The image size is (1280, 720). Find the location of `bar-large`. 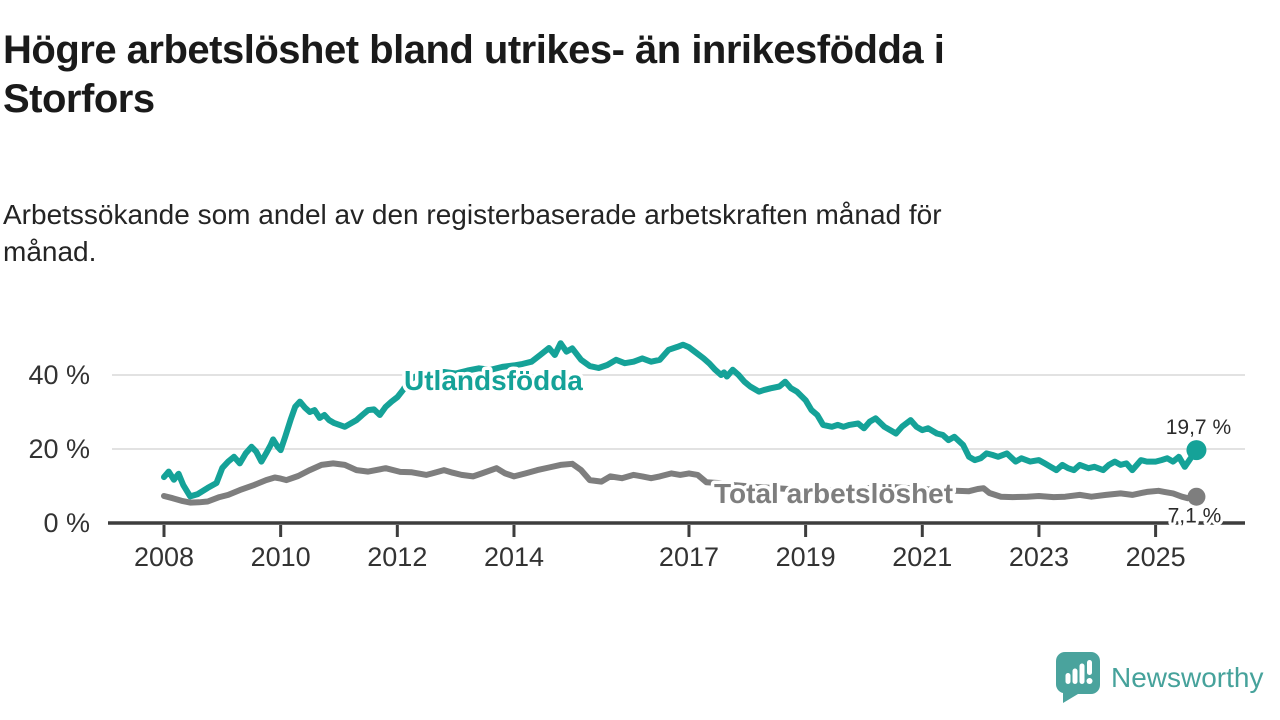

bar-large is located at coordinates (1082, 673).